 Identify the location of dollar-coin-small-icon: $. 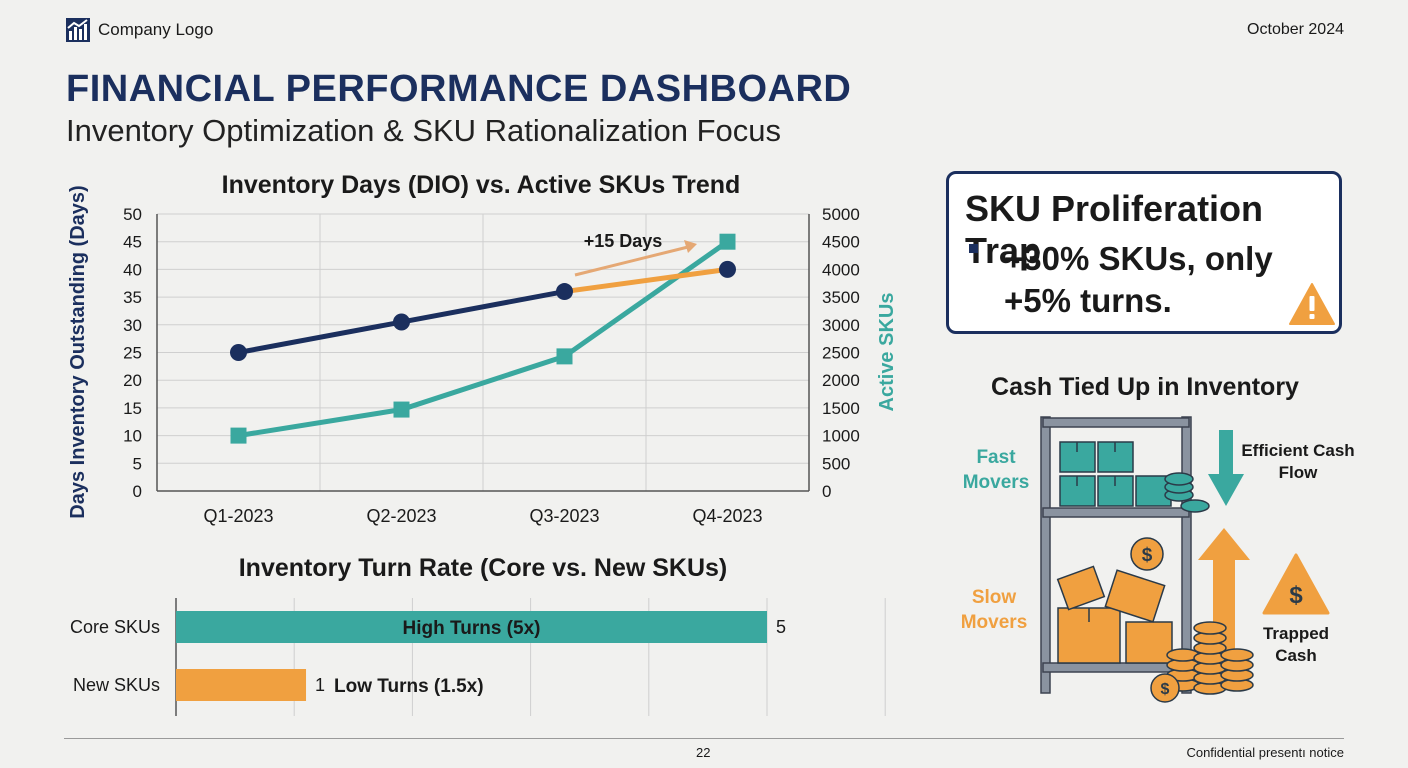
(1165, 688).